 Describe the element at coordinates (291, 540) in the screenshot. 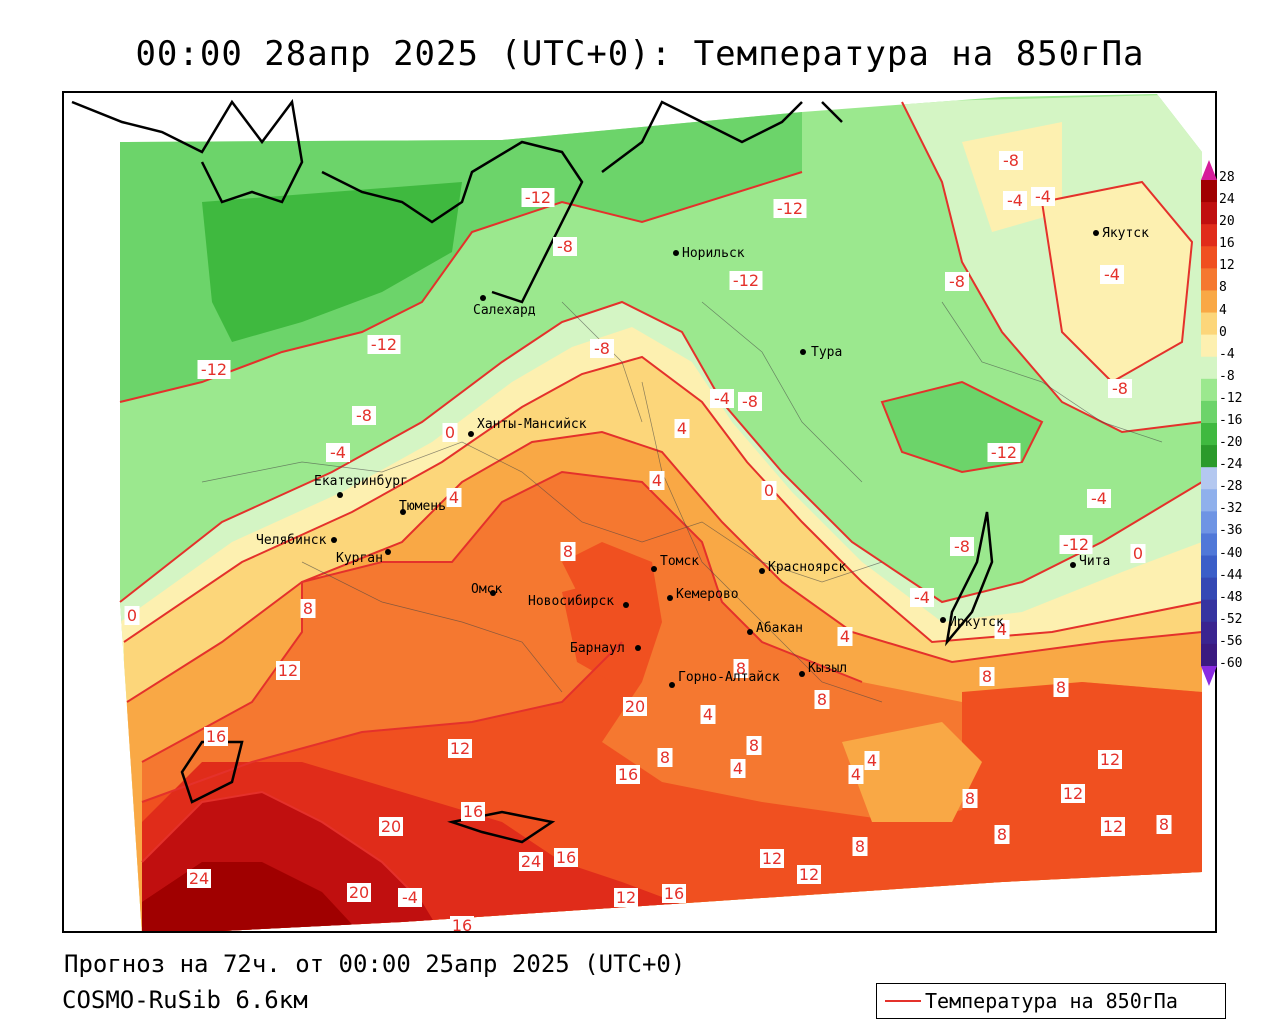

I see `city-label: Челябинск` at that location.